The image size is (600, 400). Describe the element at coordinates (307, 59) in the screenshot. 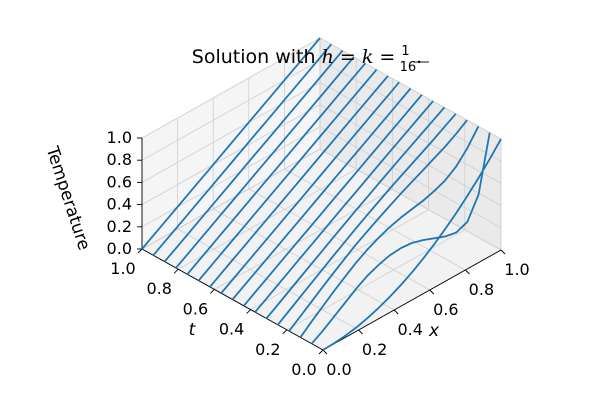

I see `chart-title: Solution with h = k = 1 16.` at that location.